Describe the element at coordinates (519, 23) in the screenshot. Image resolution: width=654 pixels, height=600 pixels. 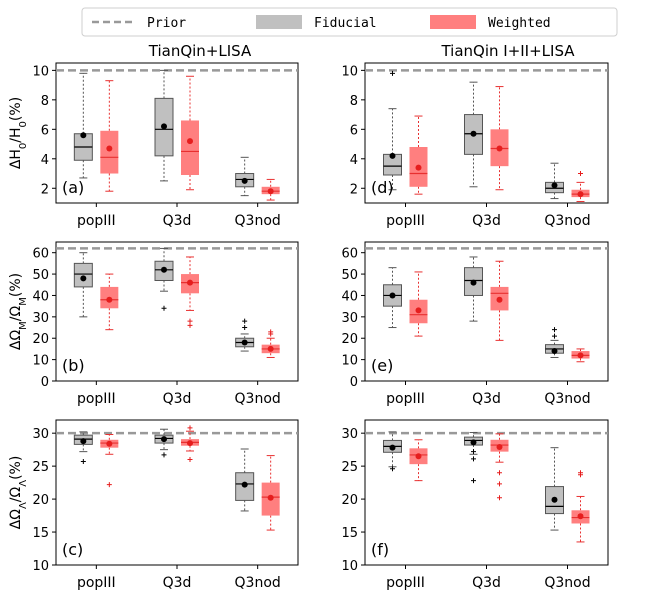
I see `legend-label: Weighted` at that location.